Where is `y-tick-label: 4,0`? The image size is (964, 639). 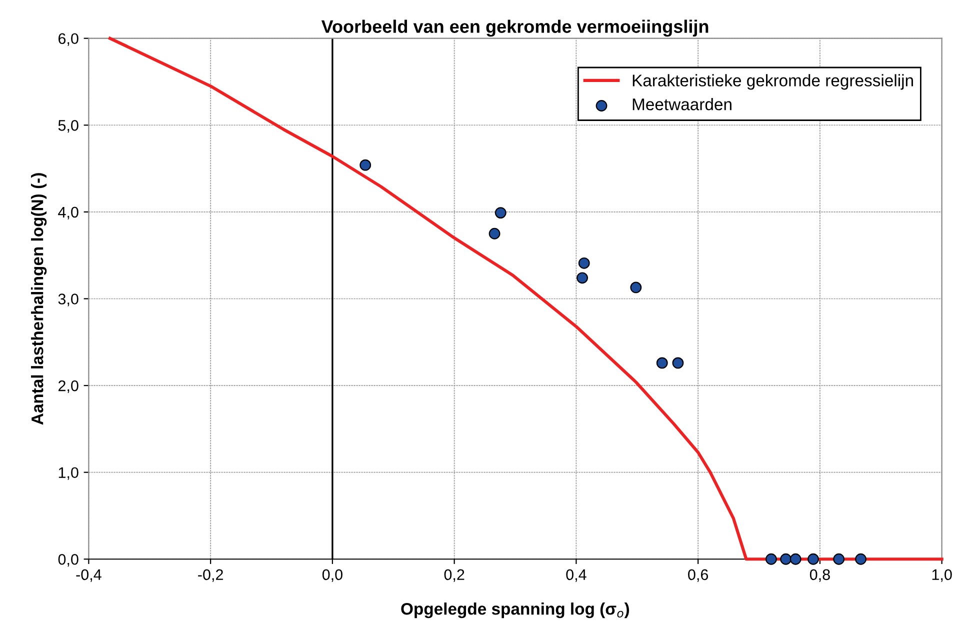 y-tick-label: 4,0 is located at coordinates (68, 213).